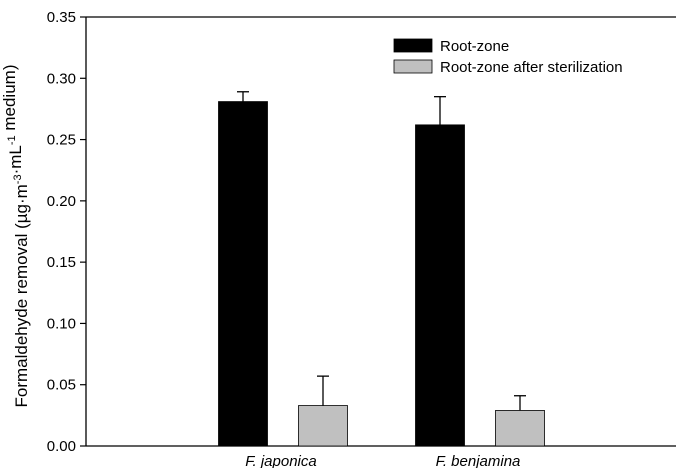 This screenshot has width=683, height=468. Describe the element at coordinates (478, 460) in the screenshot. I see `x-category-label: F. benjamina` at that location.